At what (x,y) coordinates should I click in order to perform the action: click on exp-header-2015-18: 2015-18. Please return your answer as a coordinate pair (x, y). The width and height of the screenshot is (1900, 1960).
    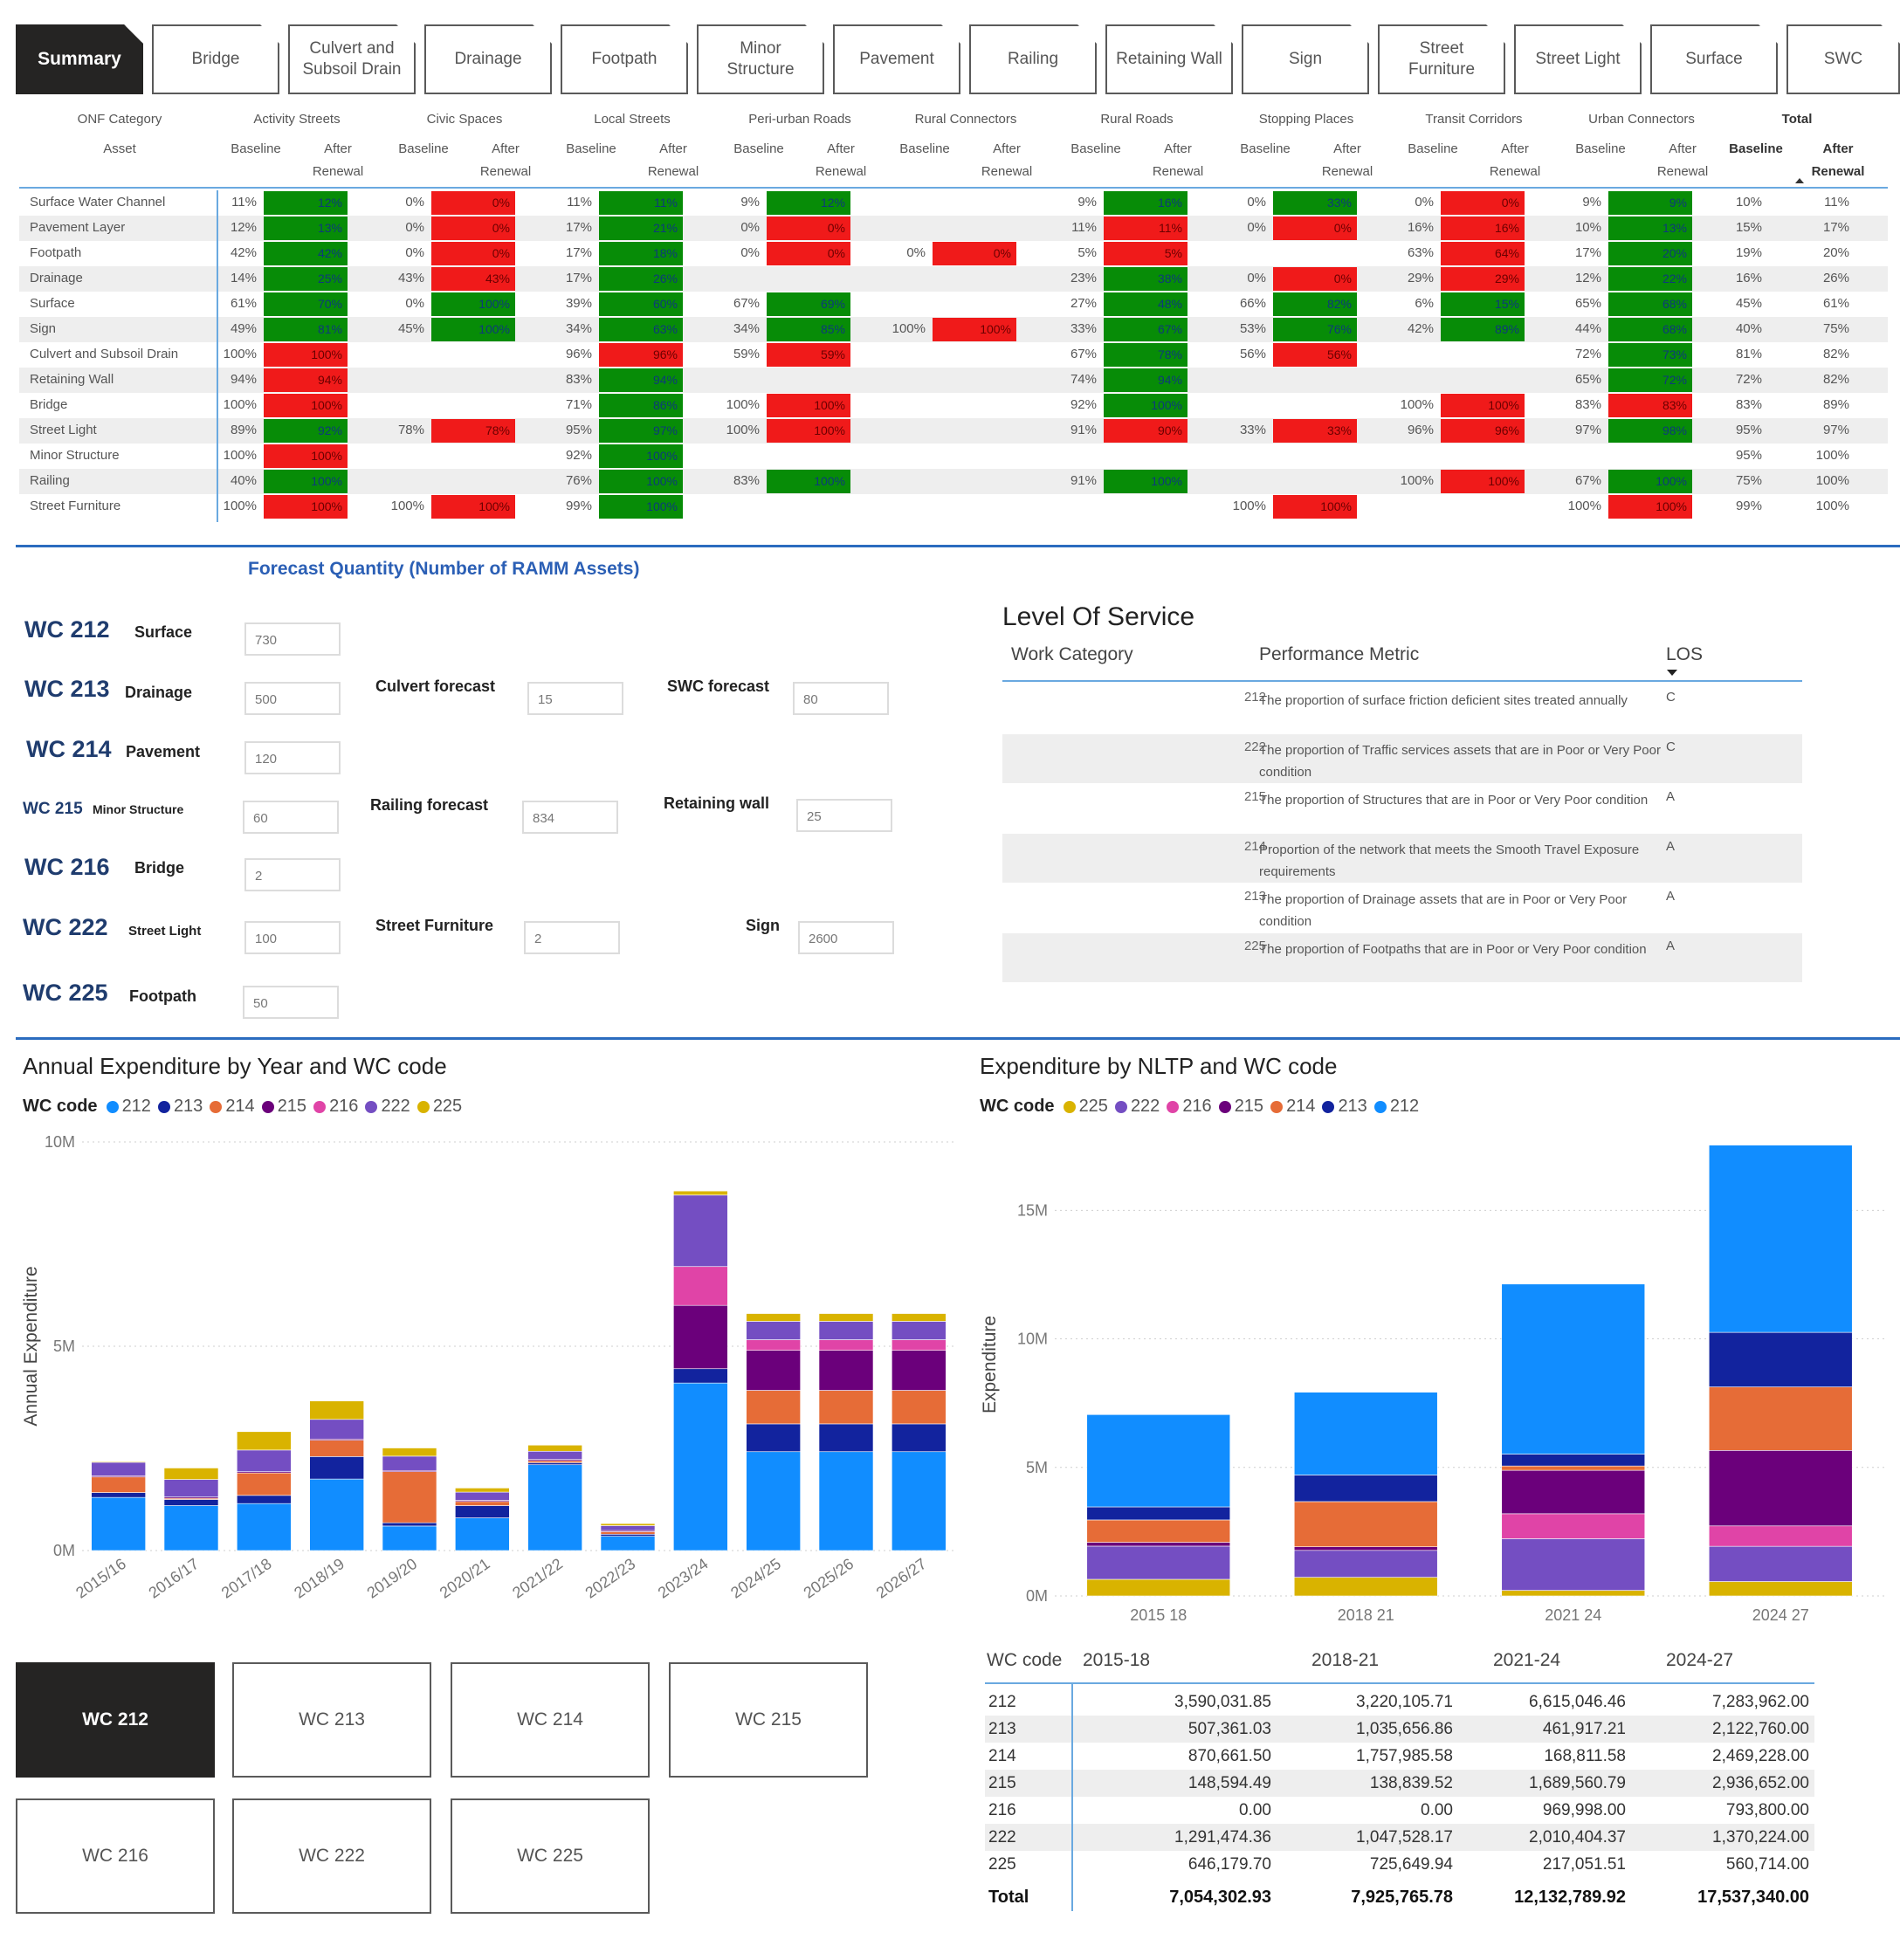
    Looking at the image, I should click on (1117, 1660).